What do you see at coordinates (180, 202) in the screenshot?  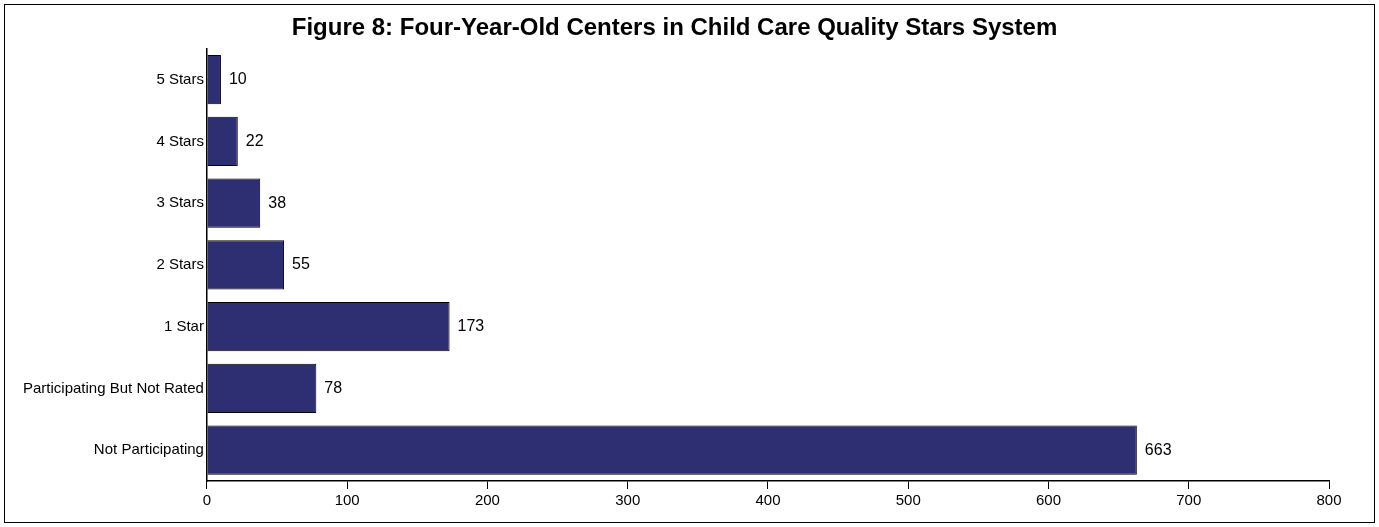 I see `y-tick-label: 3 Stars` at bounding box center [180, 202].